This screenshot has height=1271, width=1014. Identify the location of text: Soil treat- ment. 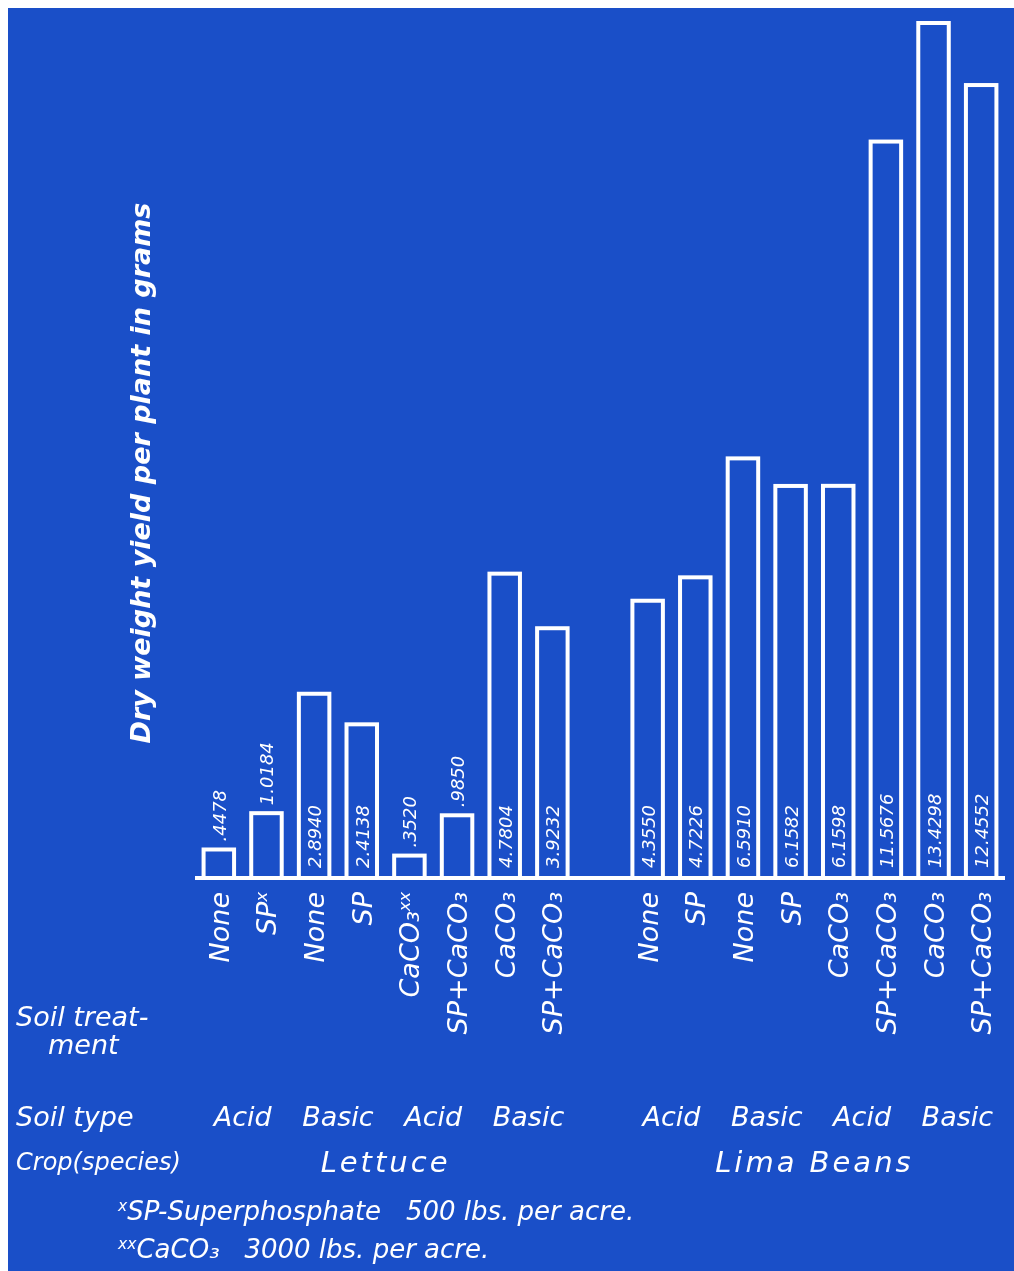
(82, 1030).